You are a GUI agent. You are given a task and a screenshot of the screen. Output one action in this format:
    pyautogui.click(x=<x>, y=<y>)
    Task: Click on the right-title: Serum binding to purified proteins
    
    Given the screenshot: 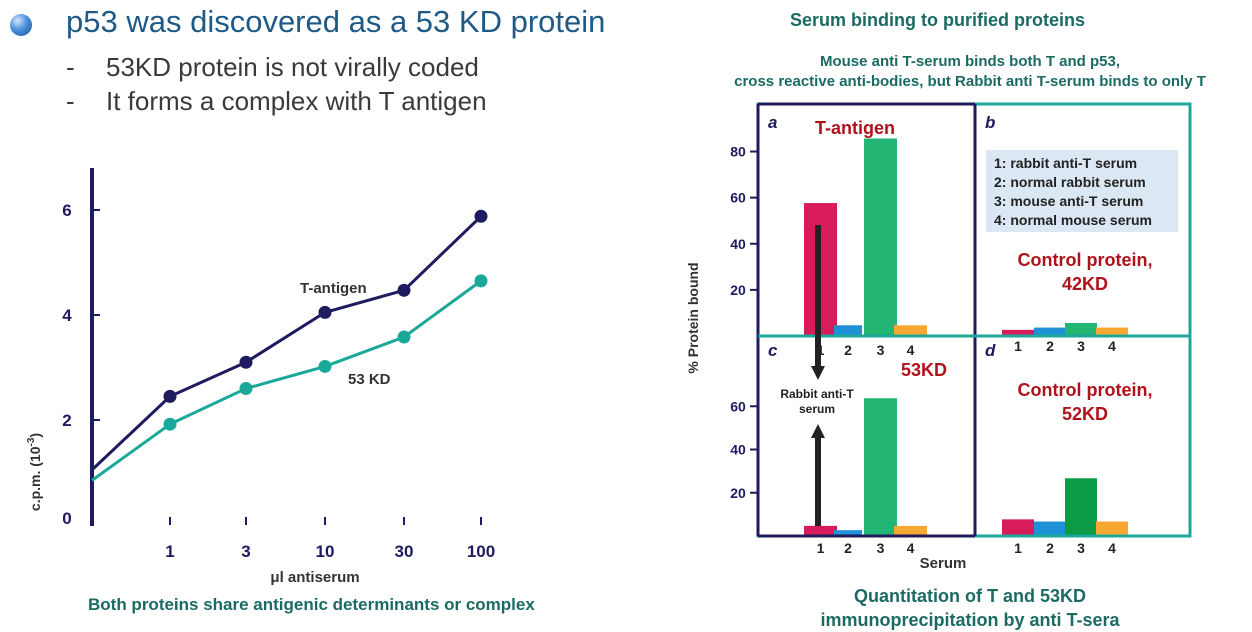 What is the action you would take?
    pyautogui.click(x=937, y=20)
    